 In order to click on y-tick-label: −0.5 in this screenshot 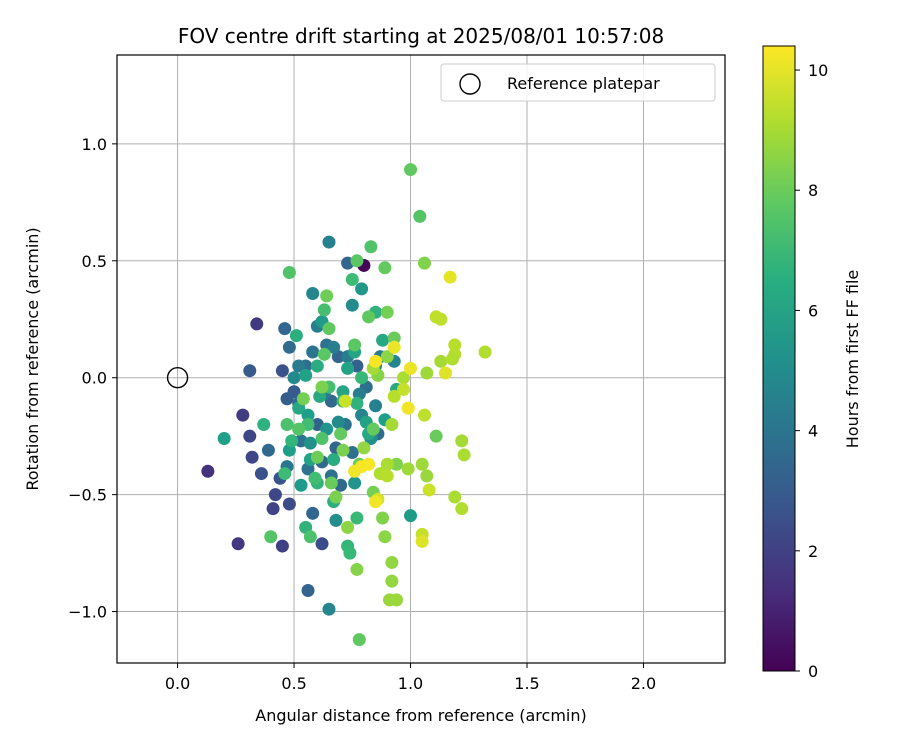, I will do `click(87, 495)`.